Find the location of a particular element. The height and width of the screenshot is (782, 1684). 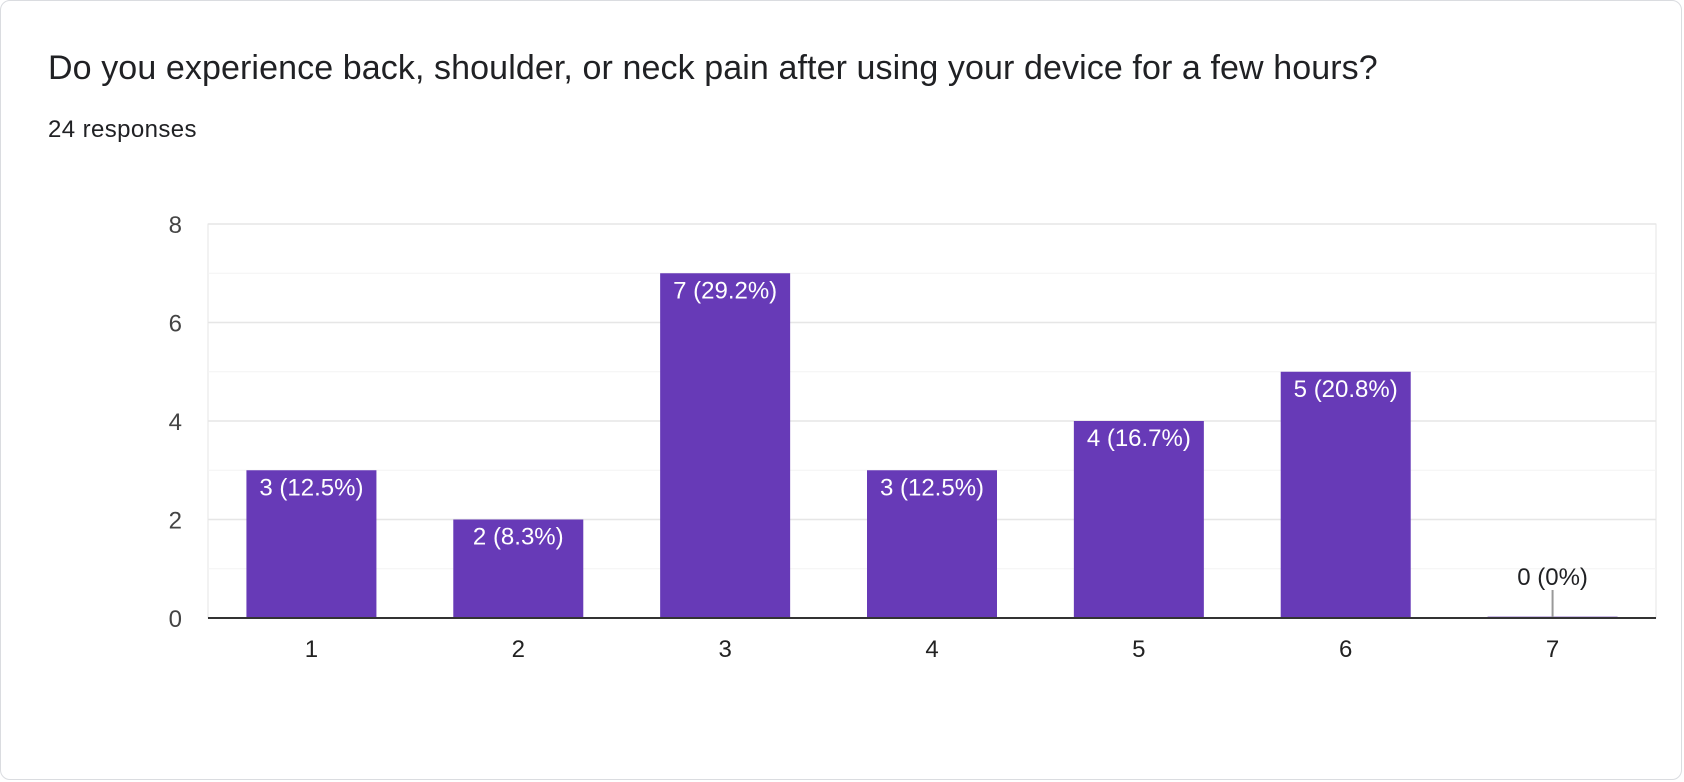

x-tick-label: 1 is located at coordinates (311, 649).